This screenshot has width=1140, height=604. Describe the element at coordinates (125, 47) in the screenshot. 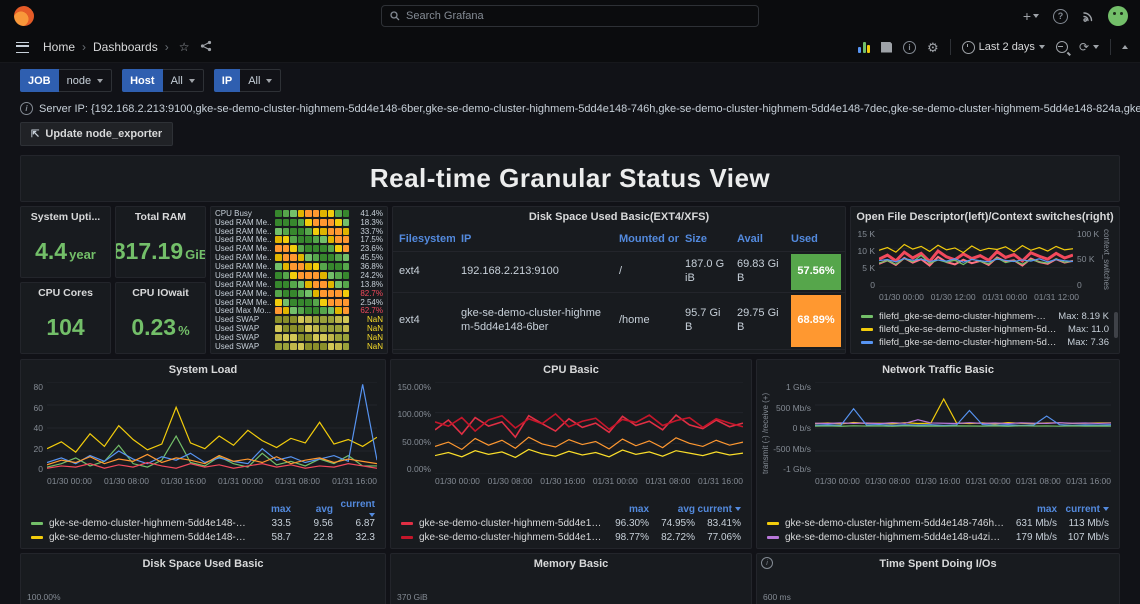

I see `breadcrumb-item-dashboards: Dashboards` at that location.